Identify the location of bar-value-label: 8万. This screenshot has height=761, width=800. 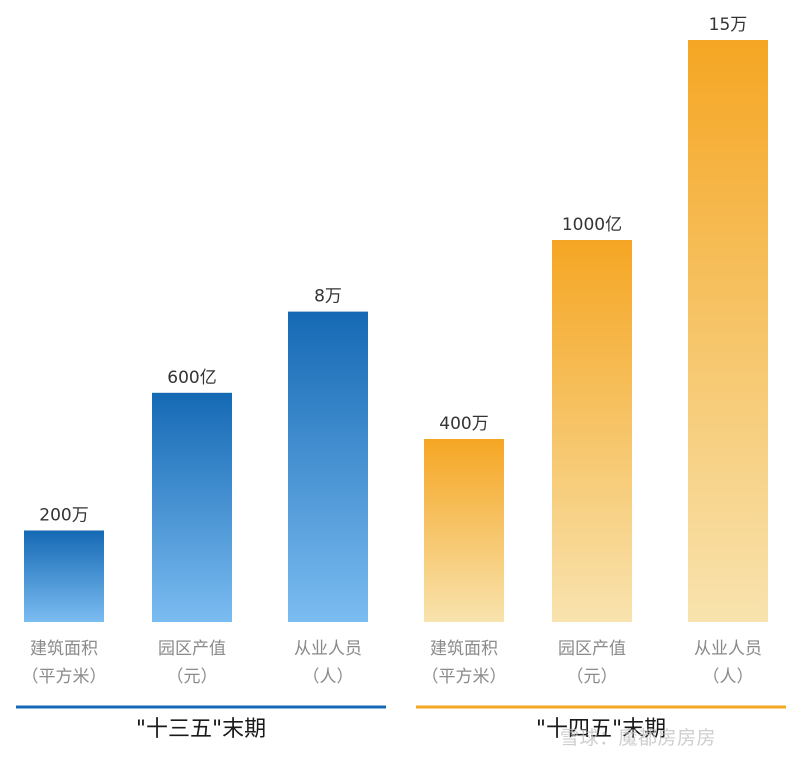
(328, 297).